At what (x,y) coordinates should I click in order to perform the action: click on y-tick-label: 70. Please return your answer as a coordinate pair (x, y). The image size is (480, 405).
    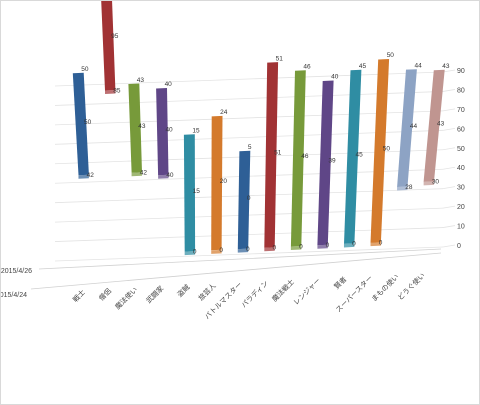
    Looking at the image, I should click on (461, 110).